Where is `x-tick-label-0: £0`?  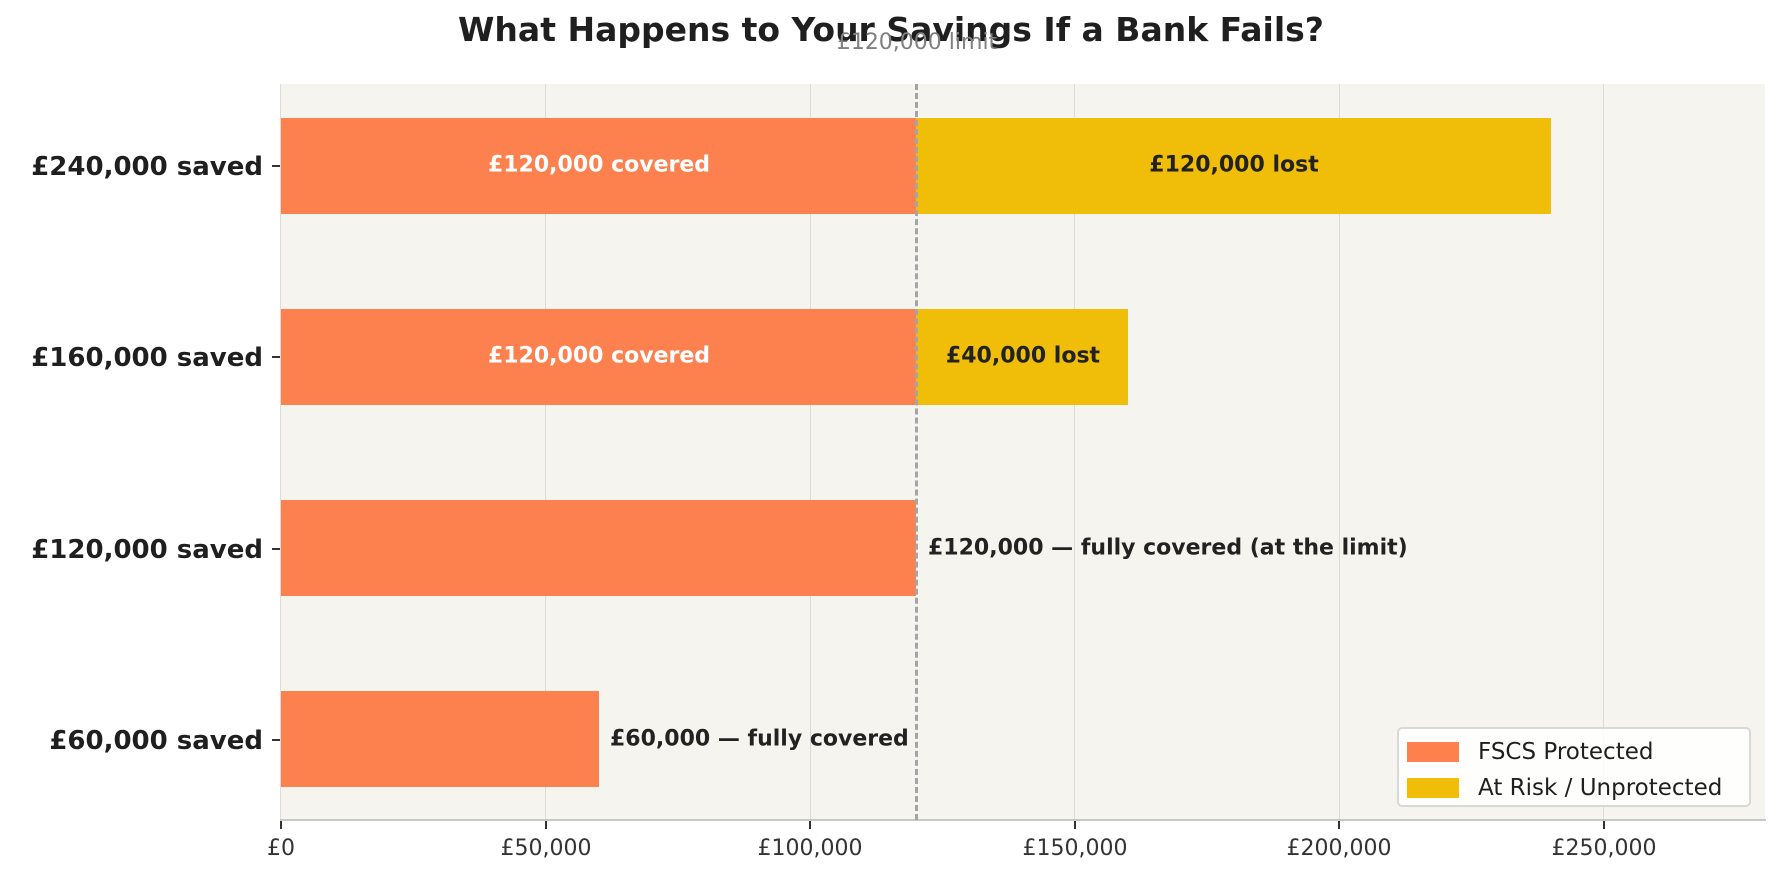
x-tick-label-0: £0 is located at coordinates (281, 848).